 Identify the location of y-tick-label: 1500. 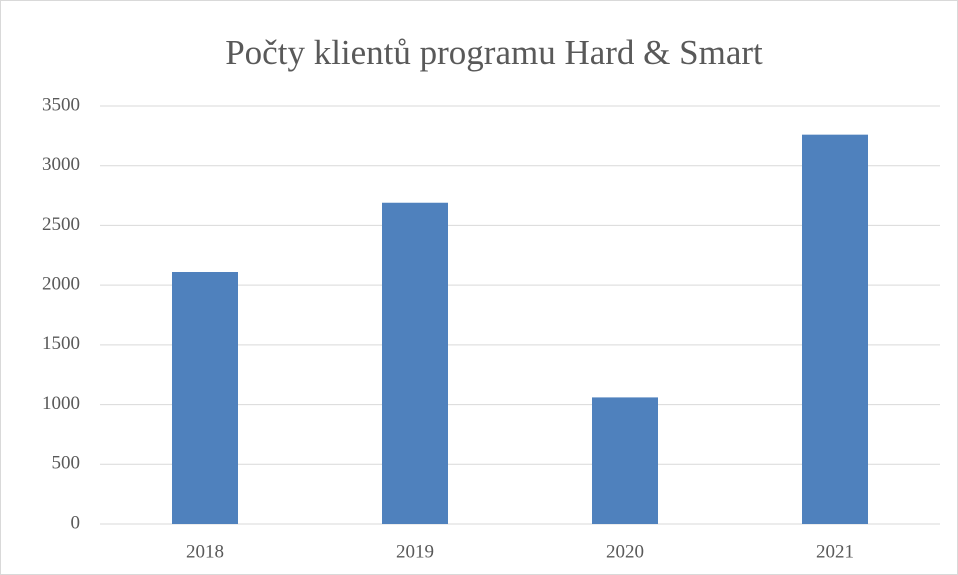
(61, 343).